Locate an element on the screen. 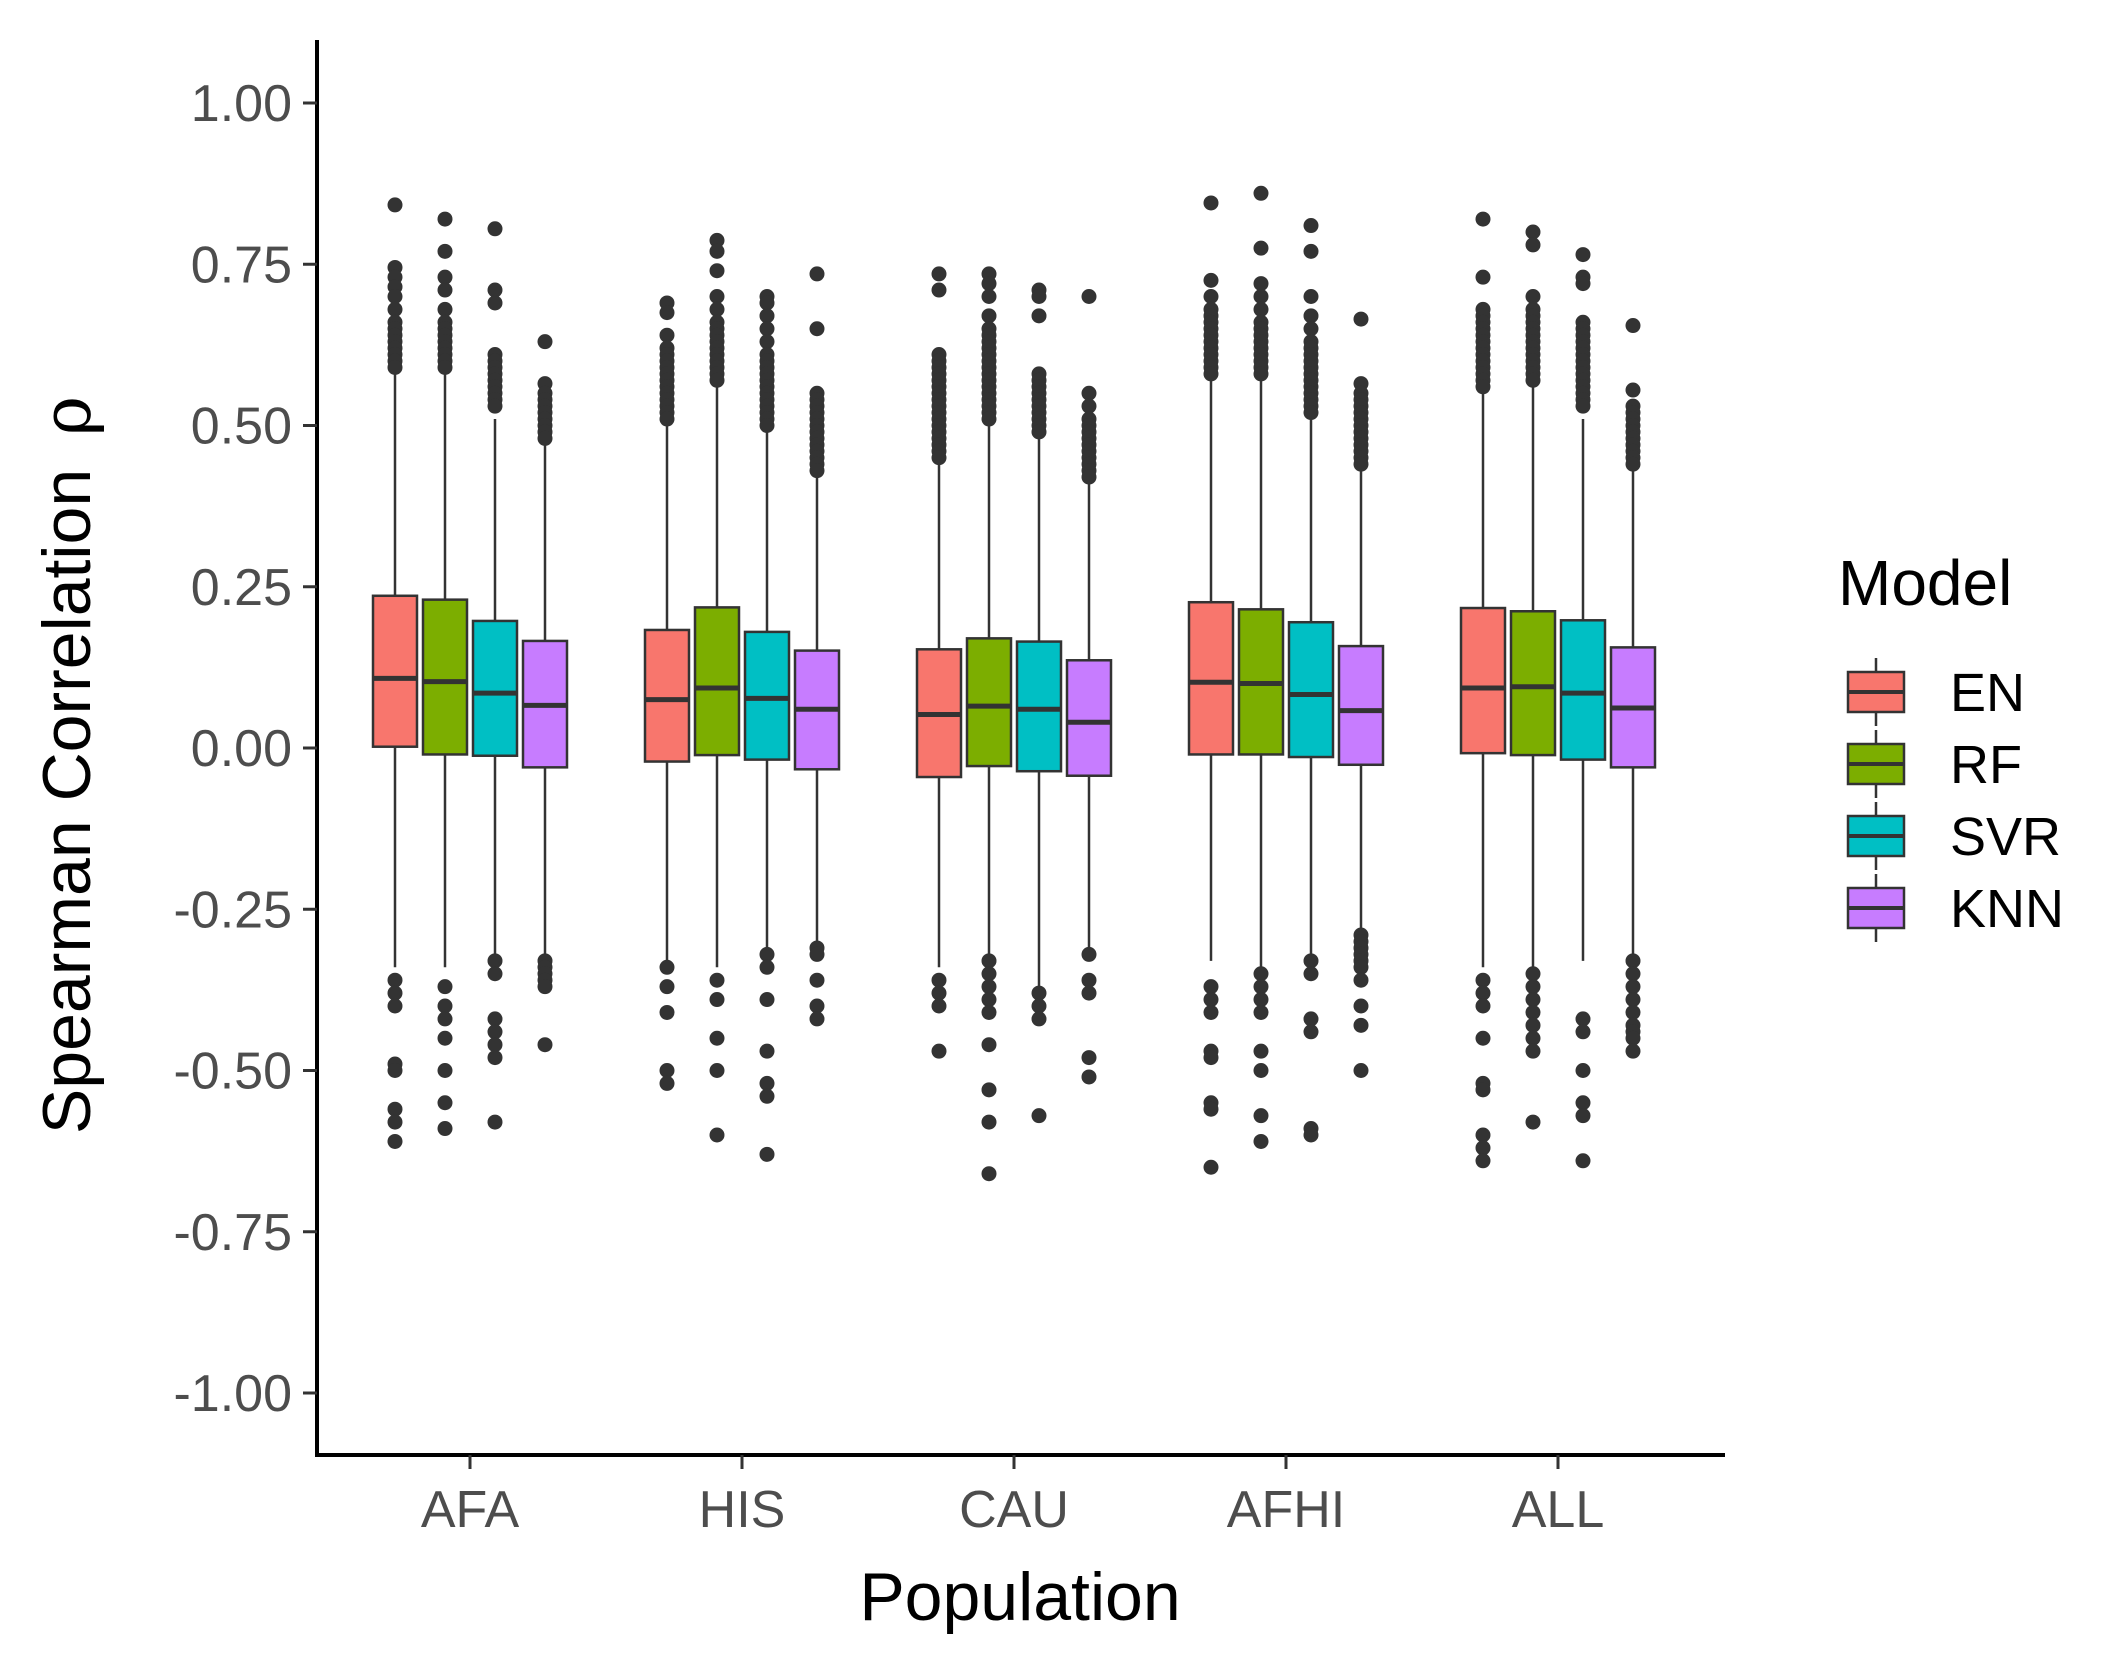 This screenshot has width=2125, height=1653. box-svr-afa is located at coordinates (495, 675).